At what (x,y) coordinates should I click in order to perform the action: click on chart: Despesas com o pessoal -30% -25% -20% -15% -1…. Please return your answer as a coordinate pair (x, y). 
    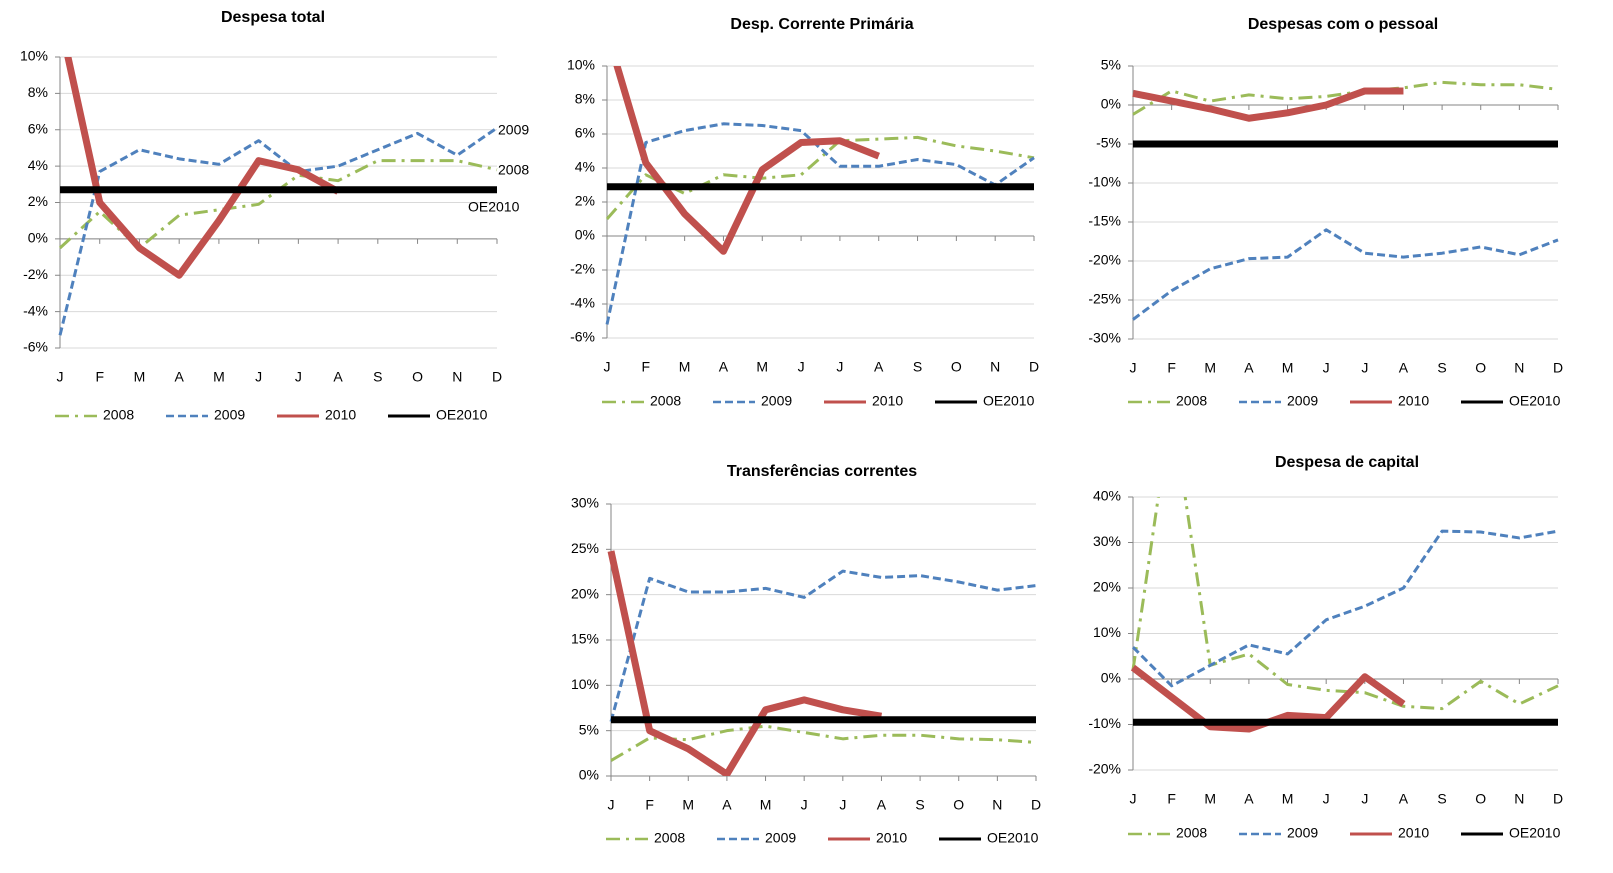
    Looking at the image, I should click on (1325, 212).